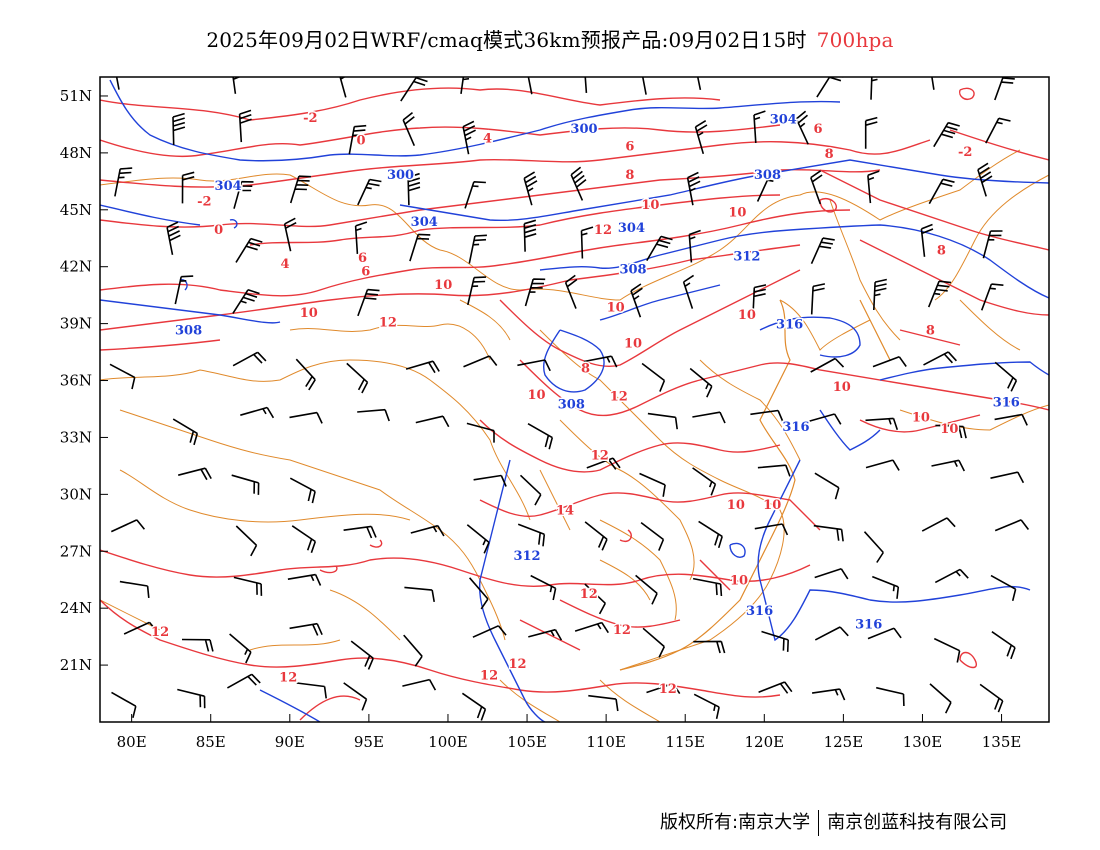 The image size is (1100, 850). I want to click on lat-tick-label: 42N, so click(76, 267).